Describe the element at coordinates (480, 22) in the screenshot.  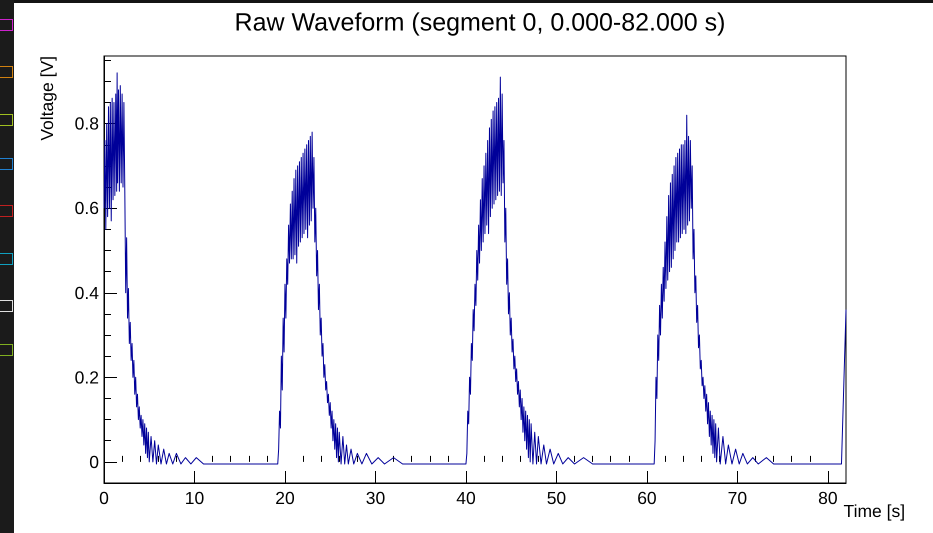
I see `chart-title: Raw Waveform (segment 0, 0.000-82.000 s)` at that location.